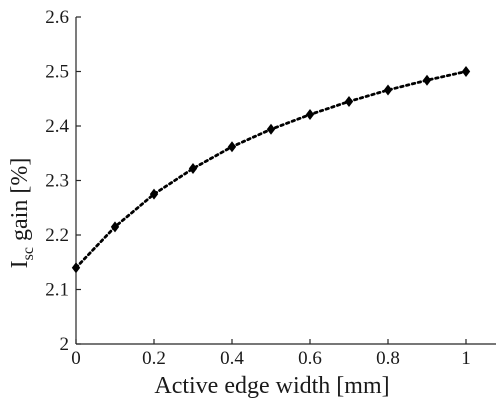  I want to click on y-tick-label: 2.1, so click(57, 290).